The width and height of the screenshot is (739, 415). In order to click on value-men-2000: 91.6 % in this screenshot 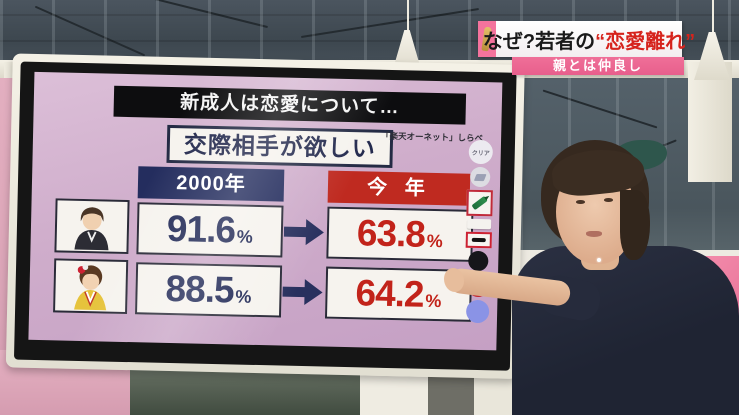, I will do `click(210, 230)`.